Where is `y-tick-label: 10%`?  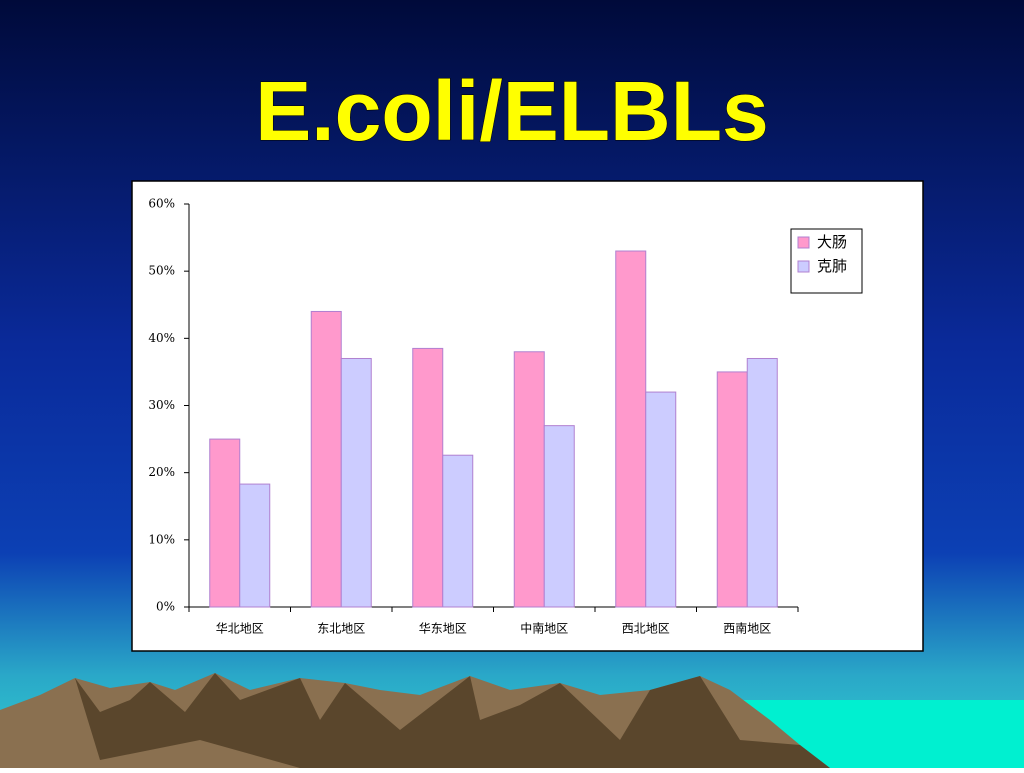
y-tick-label: 10% is located at coordinates (161, 539).